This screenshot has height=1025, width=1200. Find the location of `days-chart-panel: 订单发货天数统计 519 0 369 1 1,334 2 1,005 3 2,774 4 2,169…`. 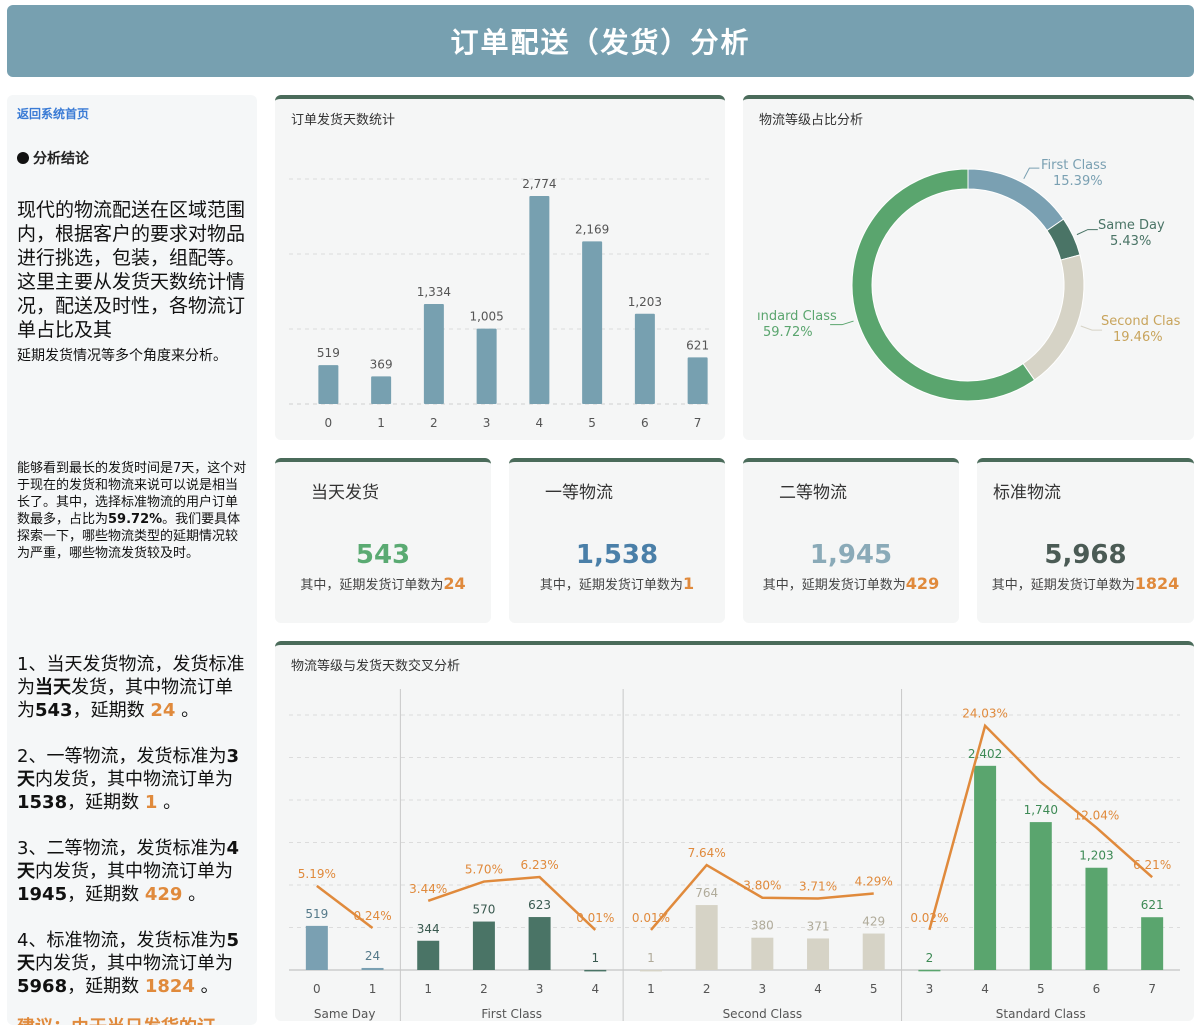

days-chart-panel: 订单发货天数统计 519 0 369 1 1,334 2 1,005 3 2,774 4 2,169… is located at coordinates (500, 267).